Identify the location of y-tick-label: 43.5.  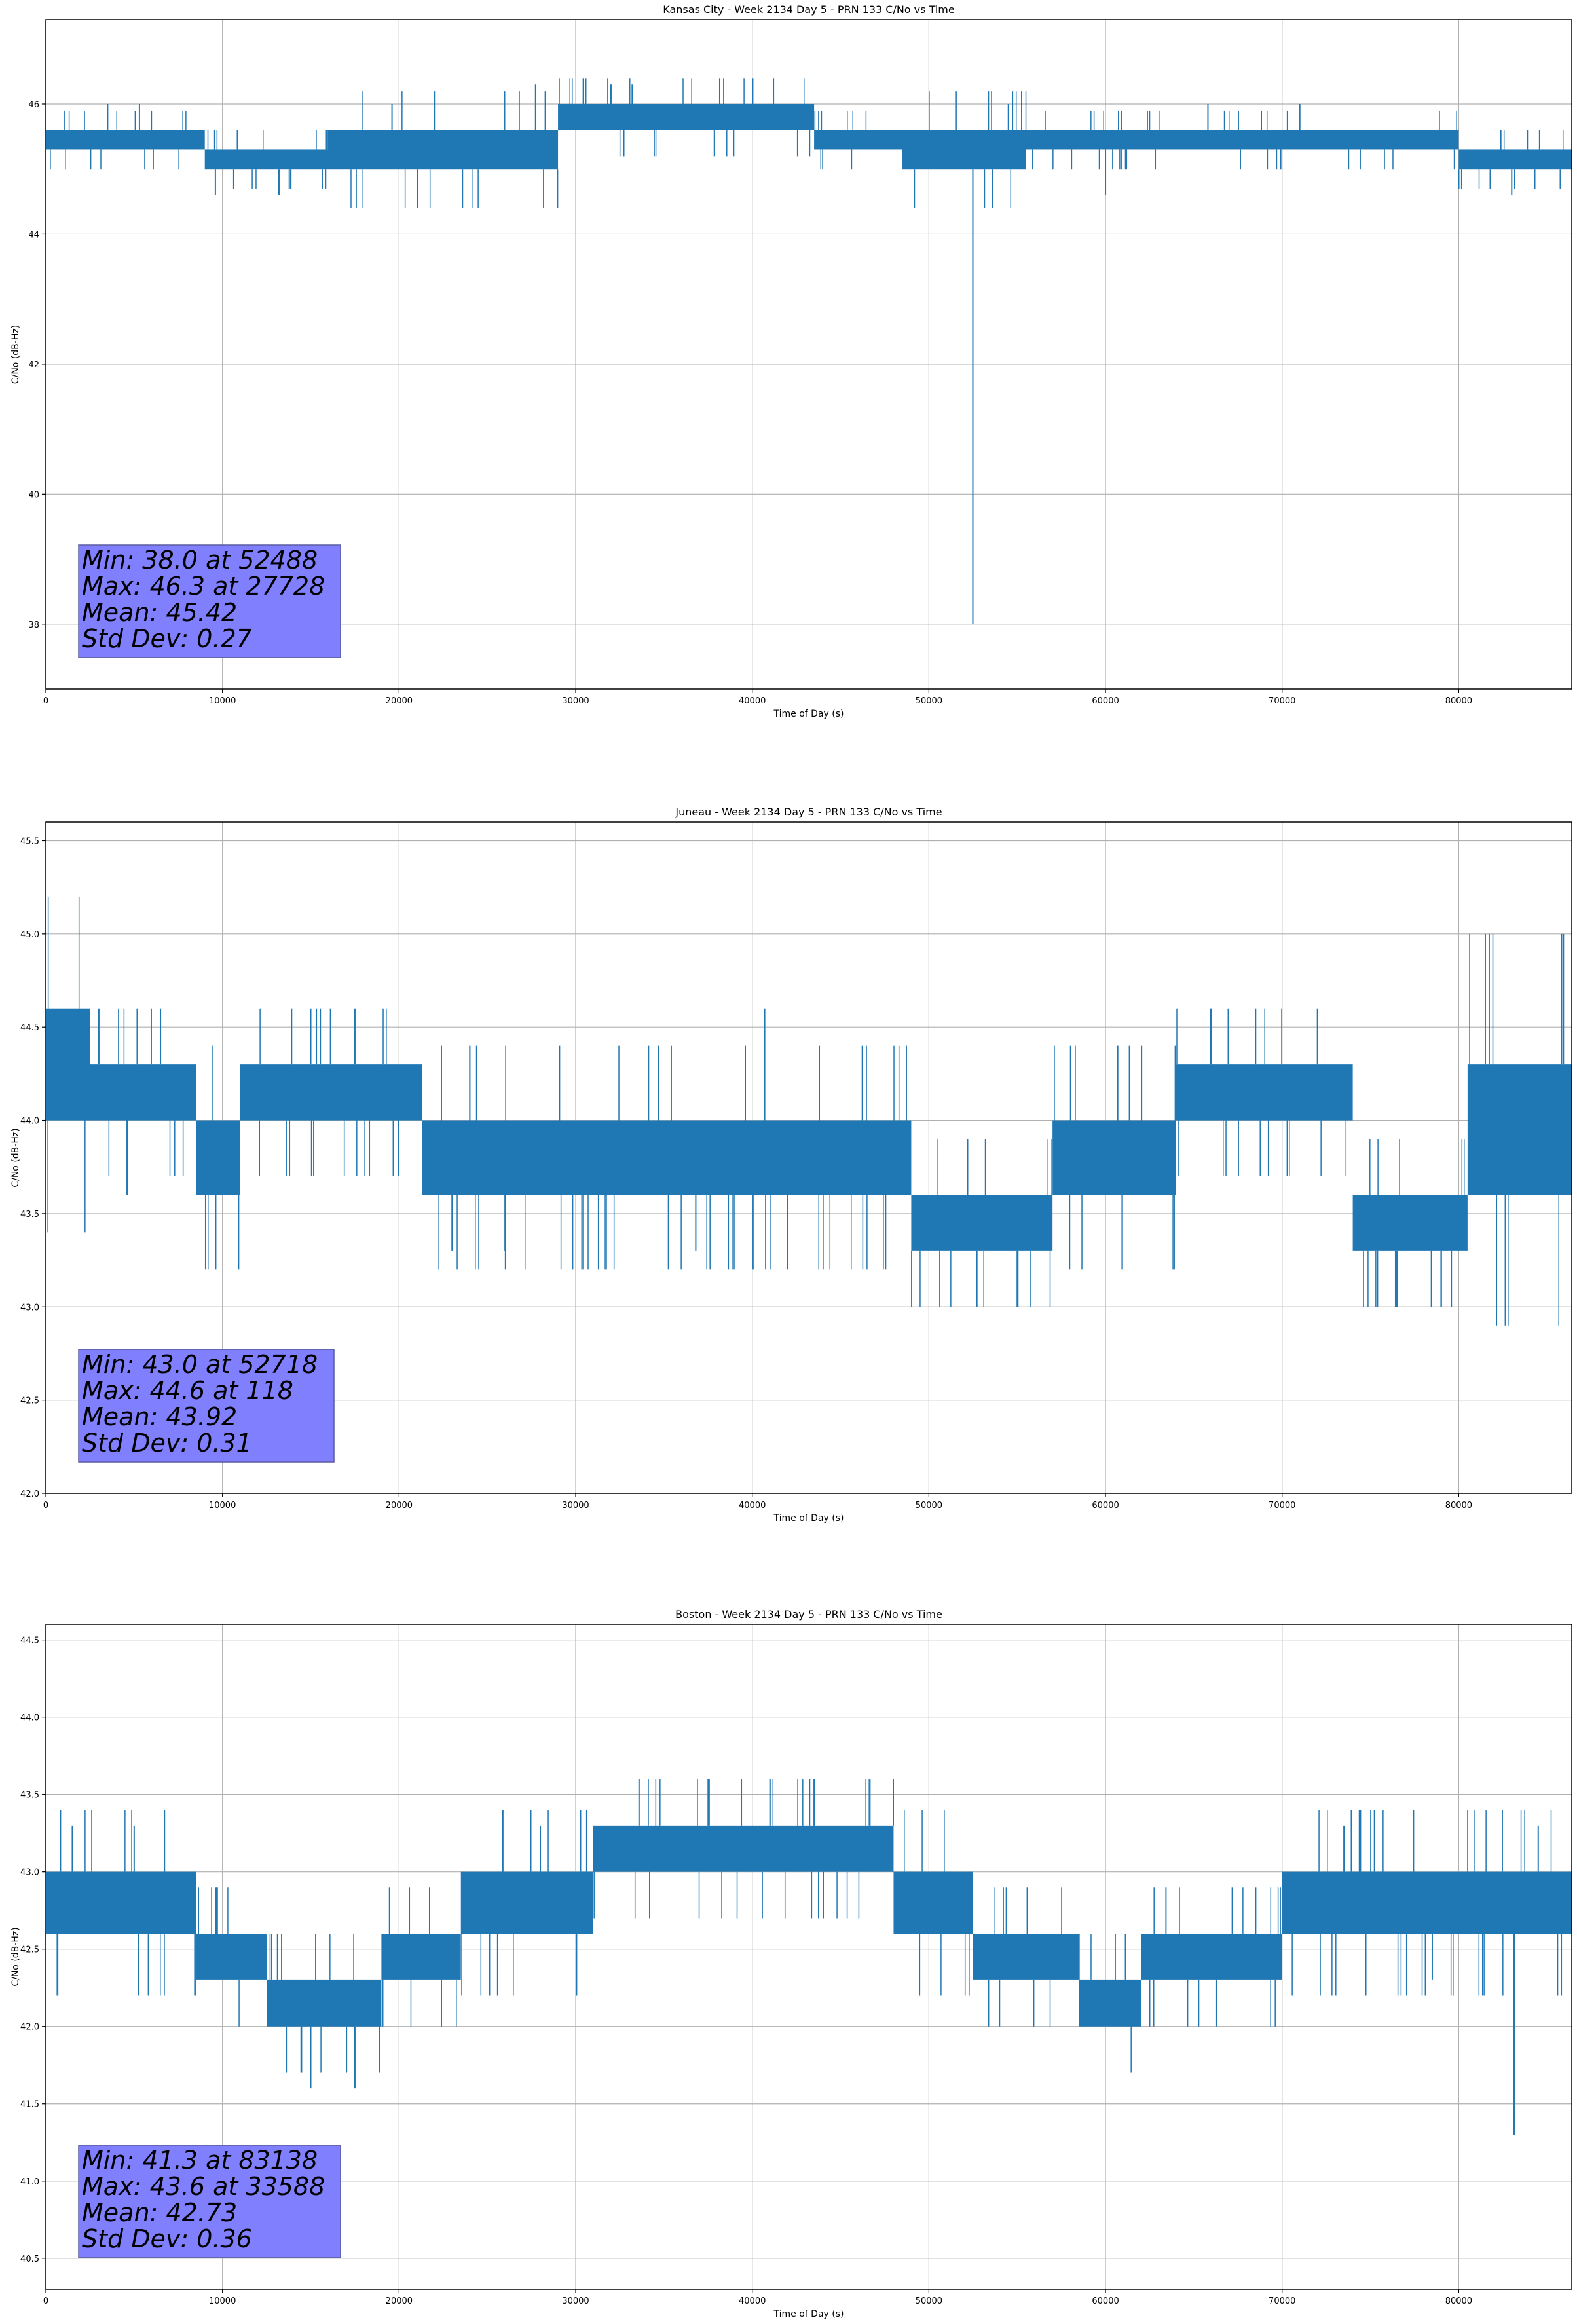
(29, 1215).